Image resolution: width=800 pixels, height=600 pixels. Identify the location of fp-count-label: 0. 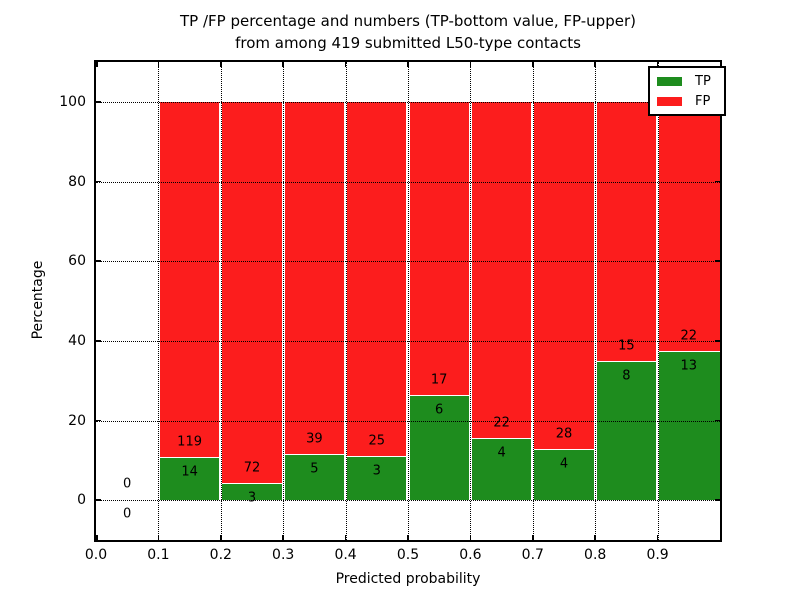
(127, 484).